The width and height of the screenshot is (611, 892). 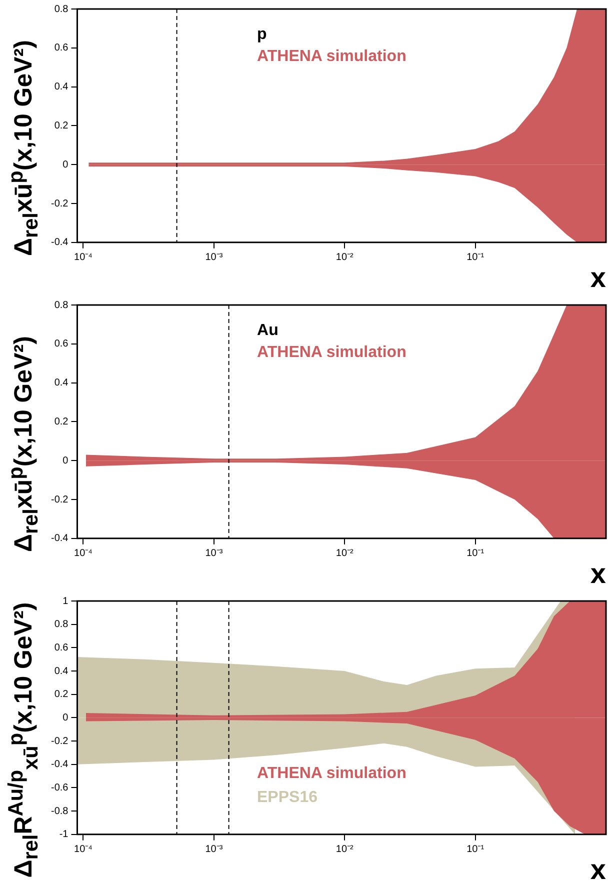 I want to click on y-tick-label: 1, so click(x=65, y=601).